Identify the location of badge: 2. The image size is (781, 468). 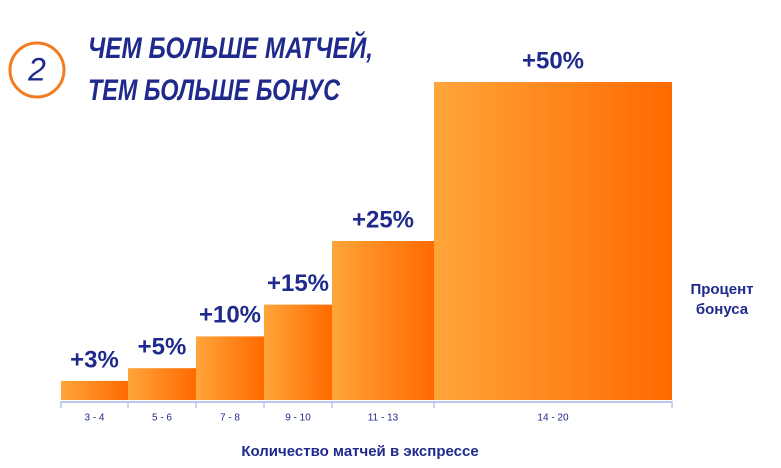
(36, 69).